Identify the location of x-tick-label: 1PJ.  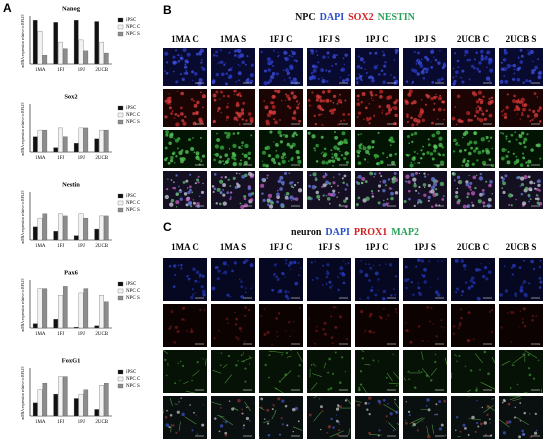
(81, 70).